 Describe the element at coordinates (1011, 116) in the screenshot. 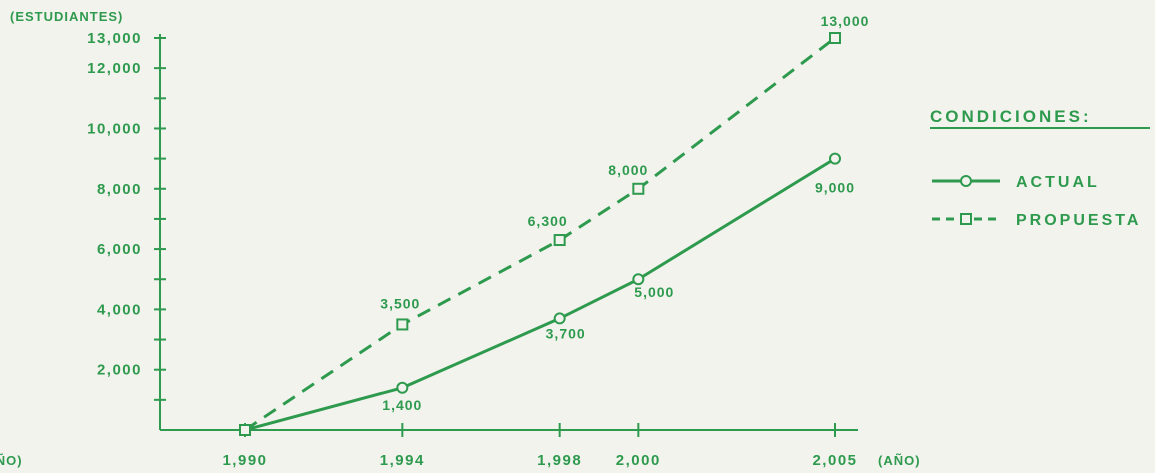

I see `legend-title: CONDICIONES:` at that location.